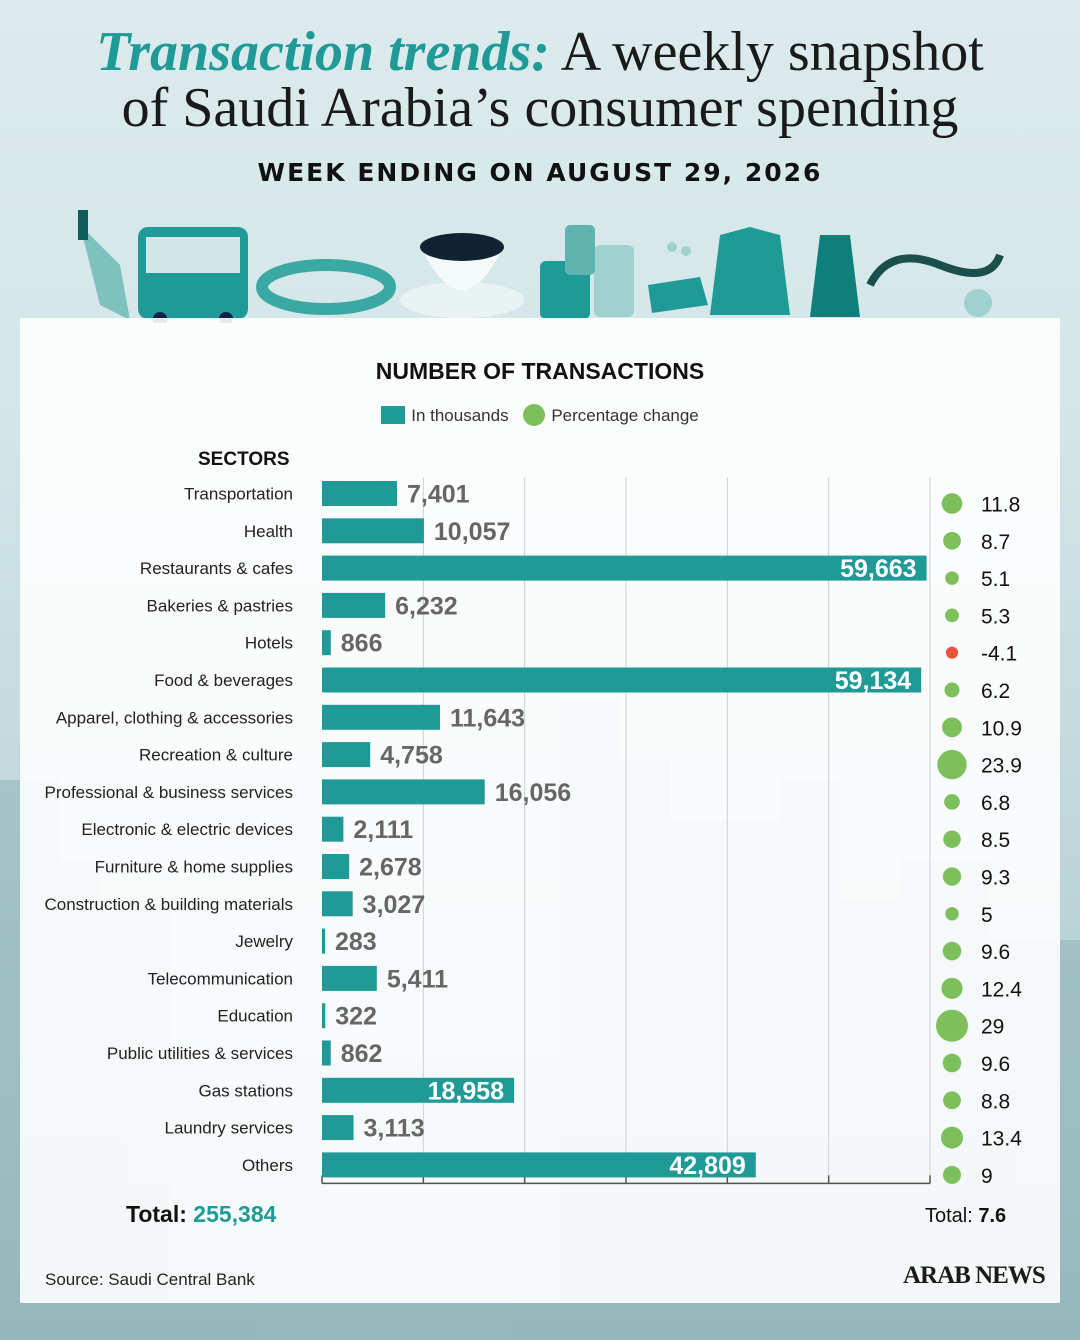 The height and width of the screenshot is (1340, 1080). What do you see at coordinates (974, 1275) in the screenshot?
I see `brand-logo: ARAB NEWS` at bounding box center [974, 1275].